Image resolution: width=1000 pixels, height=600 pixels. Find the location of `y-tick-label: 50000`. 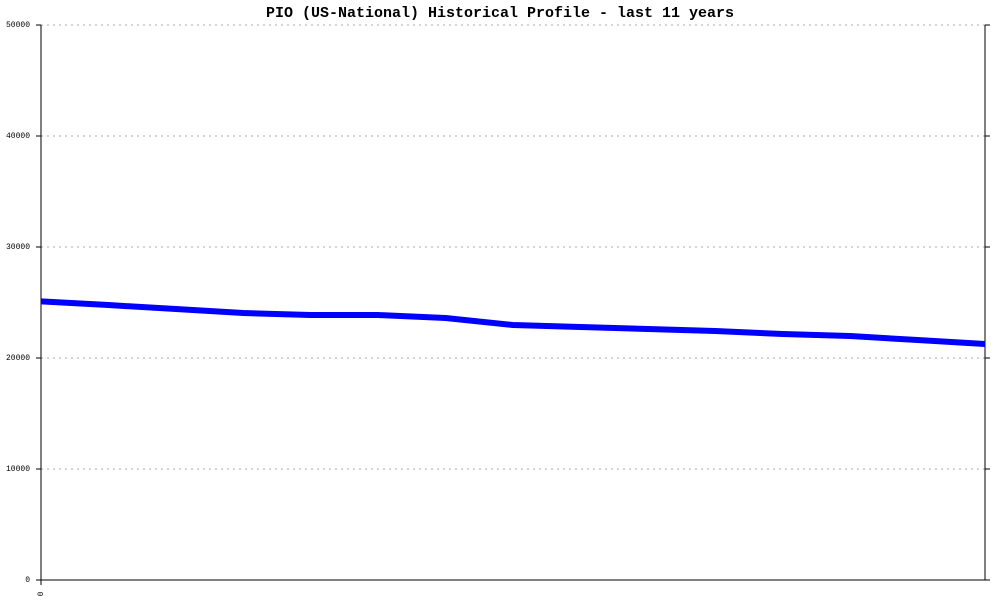

y-tick-label: 50000 is located at coordinates (18, 25).